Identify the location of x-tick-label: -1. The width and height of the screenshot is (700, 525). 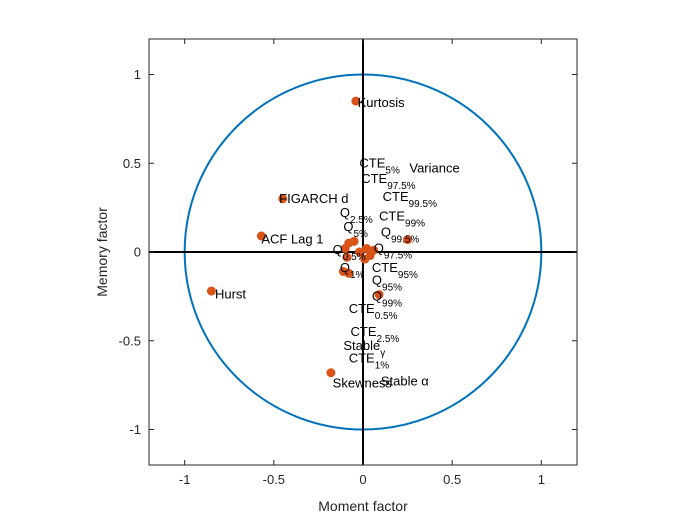
(185, 479).